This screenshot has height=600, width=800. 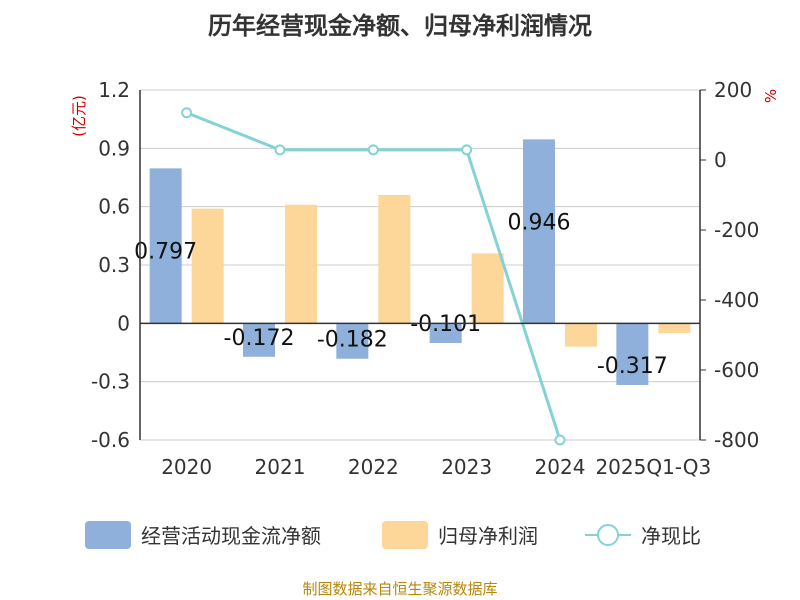 I want to click on right-tick-label: -200, so click(x=736, y=230).